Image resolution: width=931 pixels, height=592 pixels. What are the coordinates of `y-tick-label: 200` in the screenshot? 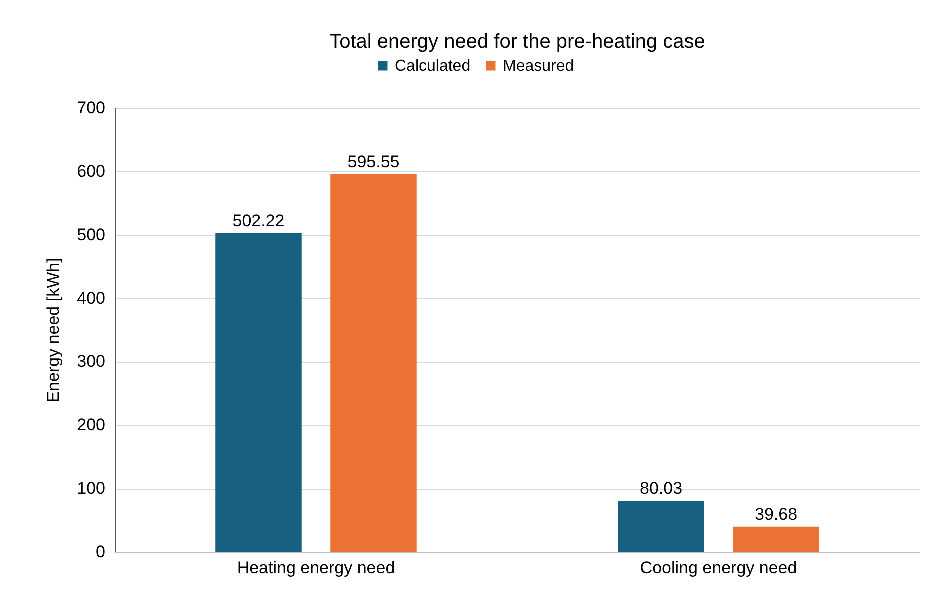 It's located at (91, 425).